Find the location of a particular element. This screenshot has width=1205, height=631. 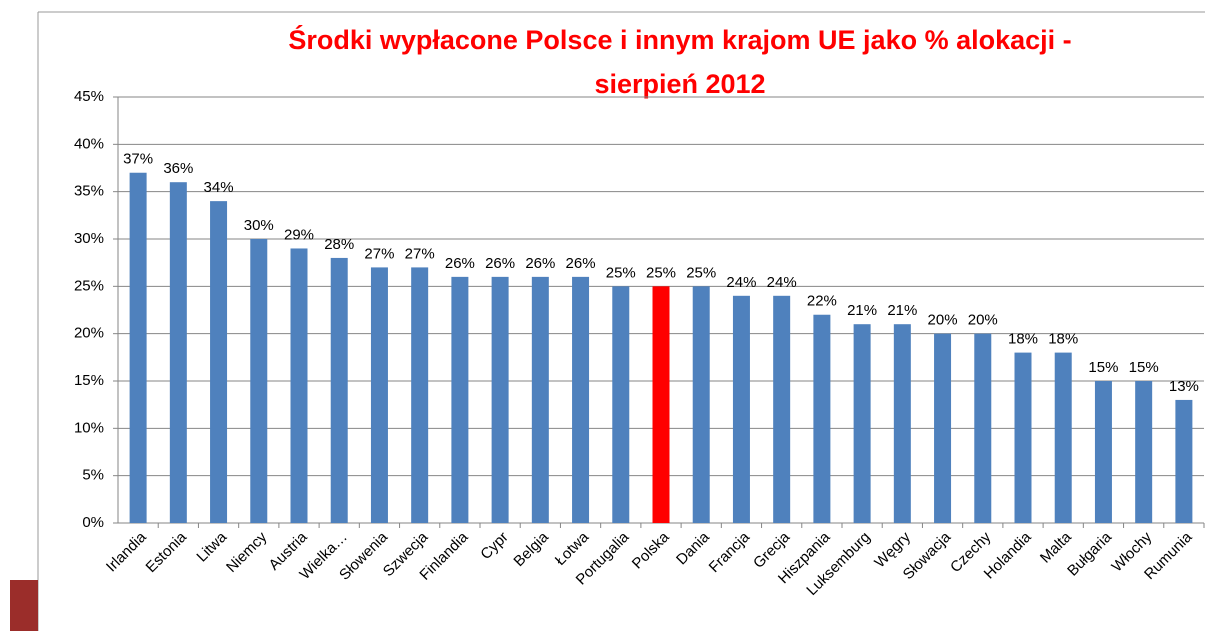

y-tick-label: 15% is located at coordinates (89, 380).